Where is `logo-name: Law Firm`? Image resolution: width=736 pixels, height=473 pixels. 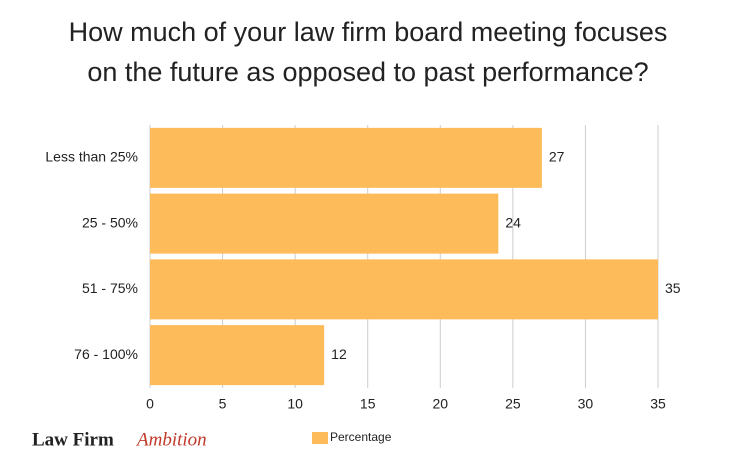 logo-name: Law Firm is located at coordinates (73, 439).